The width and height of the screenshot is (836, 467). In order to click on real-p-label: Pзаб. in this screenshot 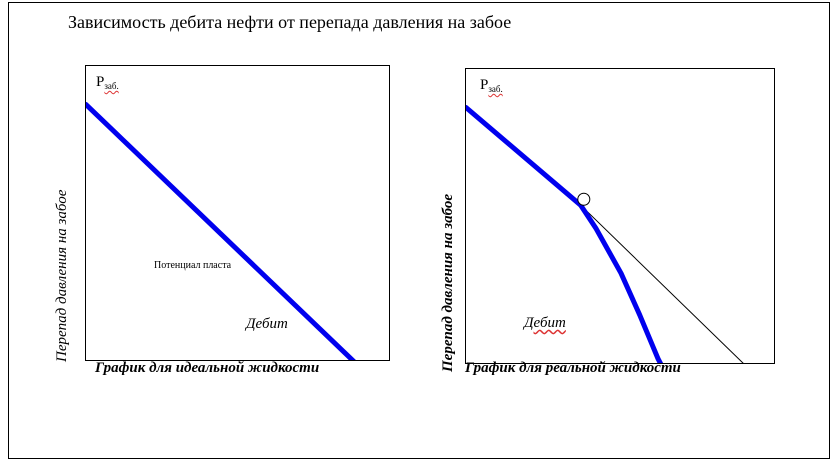, I will do `click(491, 85)`.